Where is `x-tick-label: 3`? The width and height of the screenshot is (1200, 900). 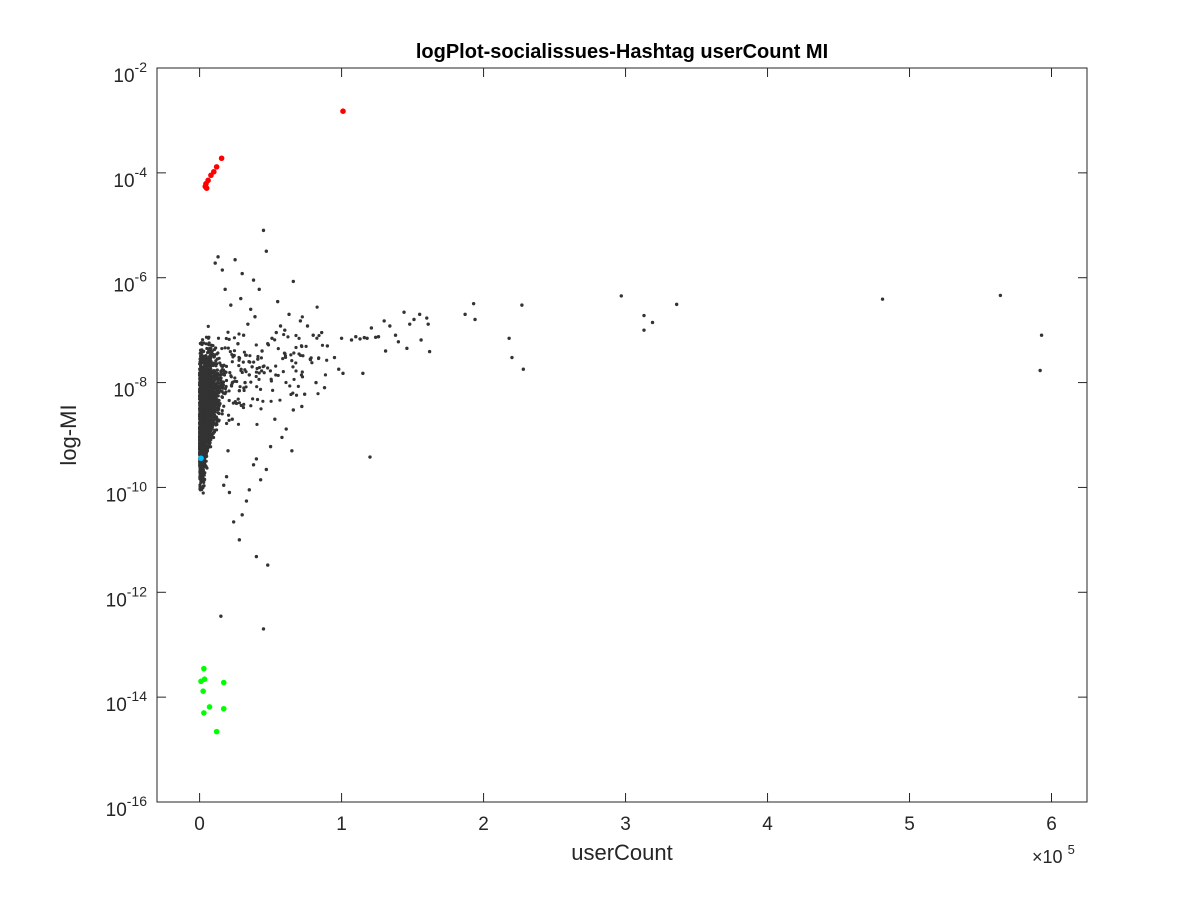 x-tick-label: 3 is located at coordinates (625, 824).